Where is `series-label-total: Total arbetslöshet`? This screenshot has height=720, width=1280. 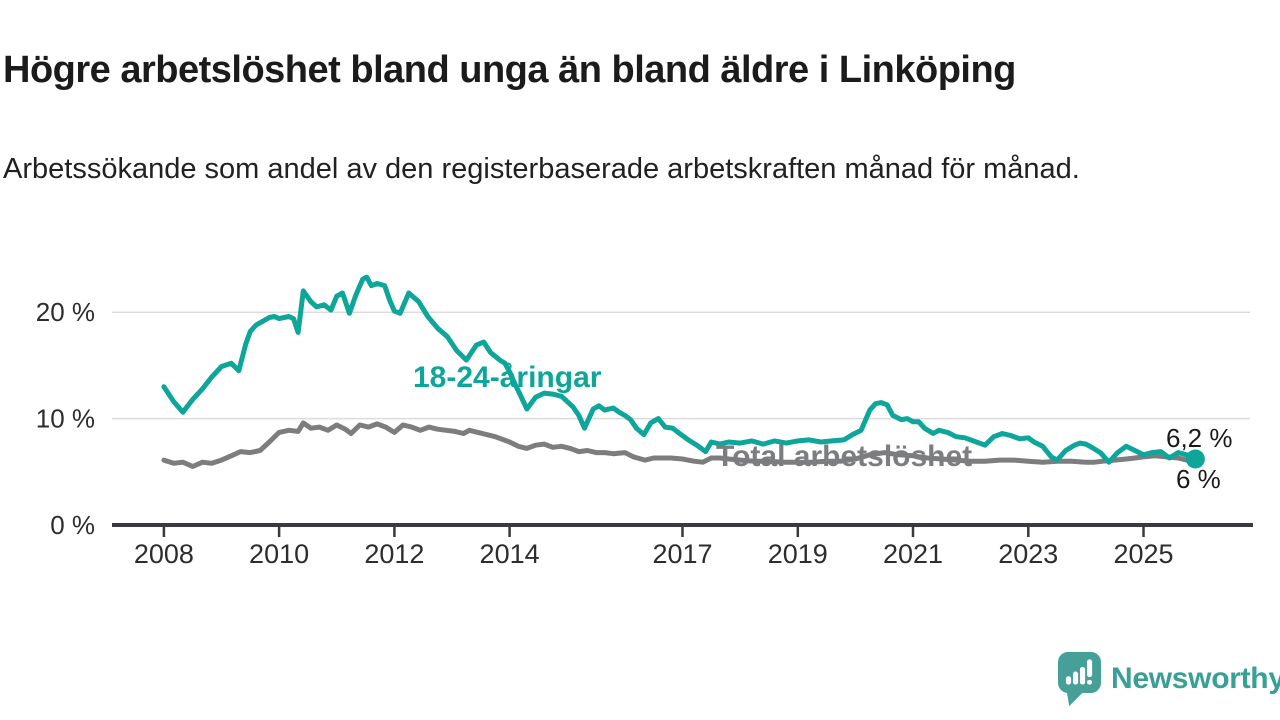 series-label-total: Total arbetslöshet is located at coordinates (844, 456).